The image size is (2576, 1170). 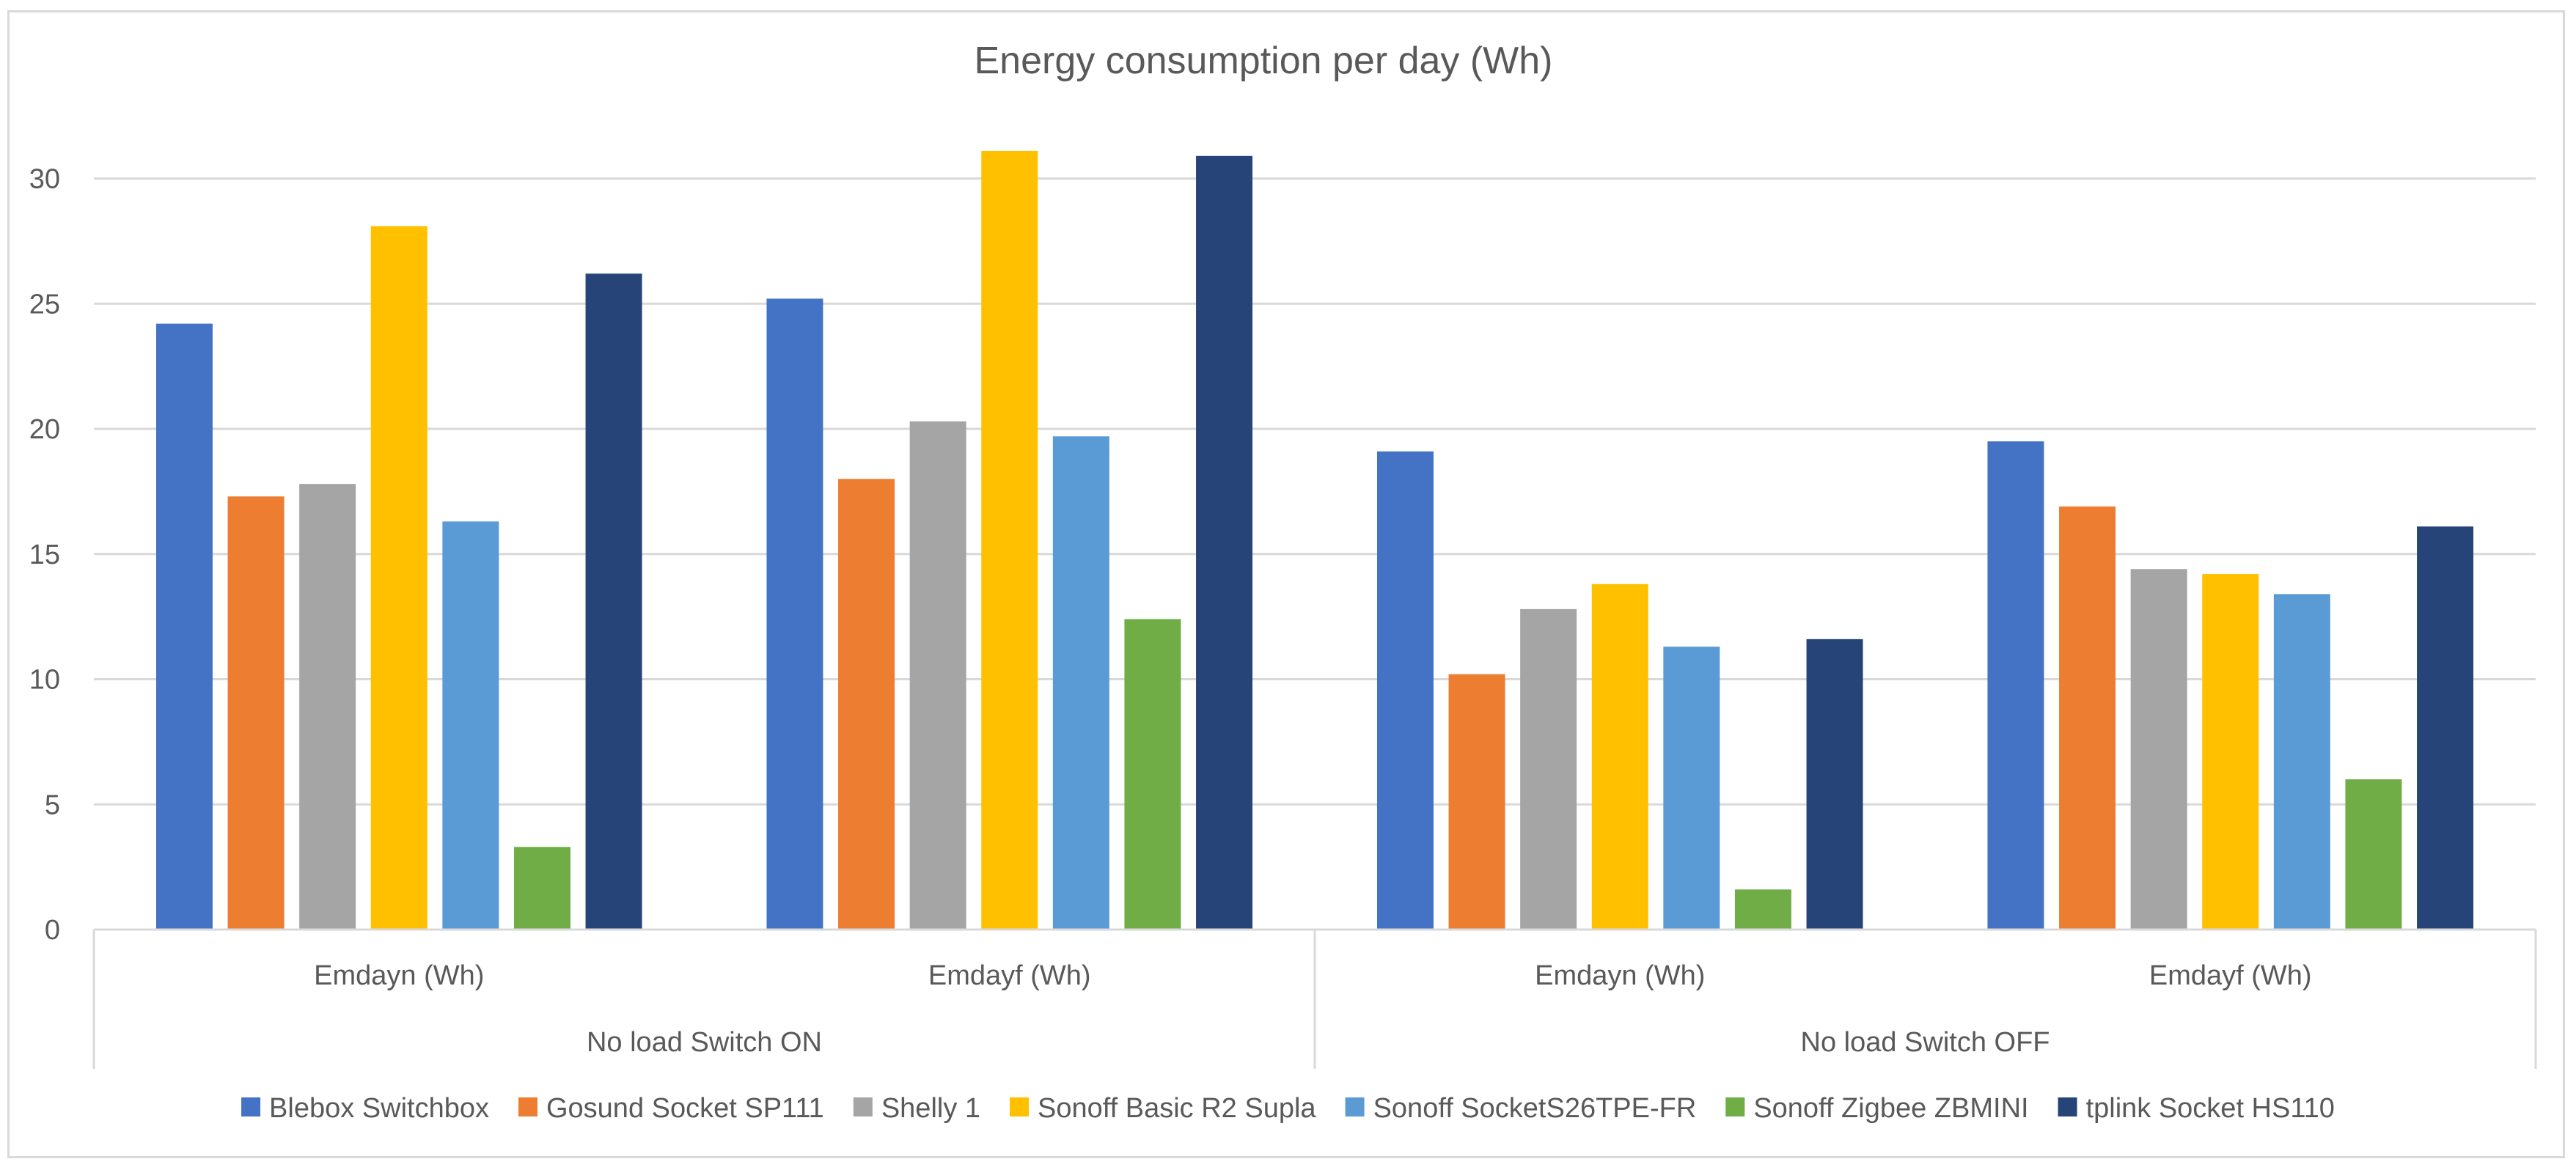 I want to click on y-tick-label: 15, so click(x=45, y=555).